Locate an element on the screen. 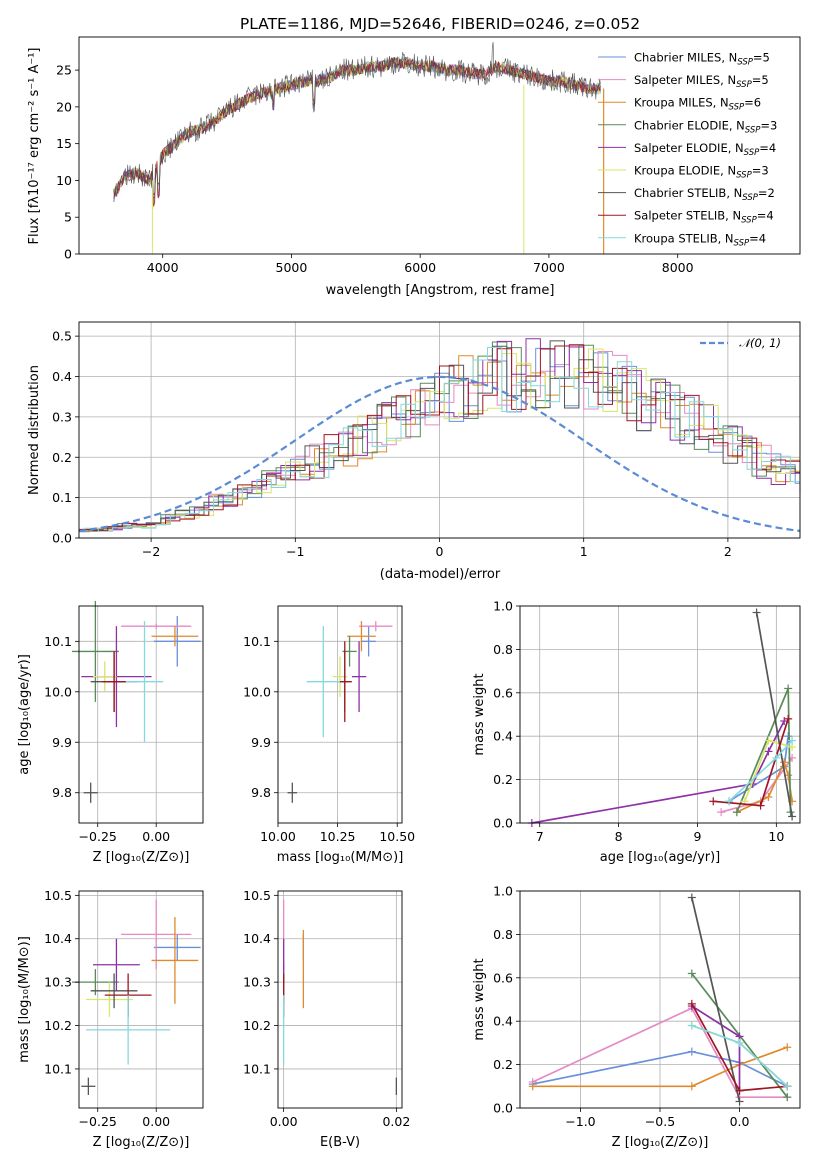  legend-label-kroupa-elodie: Kroupa ELODIE, NSSP=3 is located at coordinates (701, 172).